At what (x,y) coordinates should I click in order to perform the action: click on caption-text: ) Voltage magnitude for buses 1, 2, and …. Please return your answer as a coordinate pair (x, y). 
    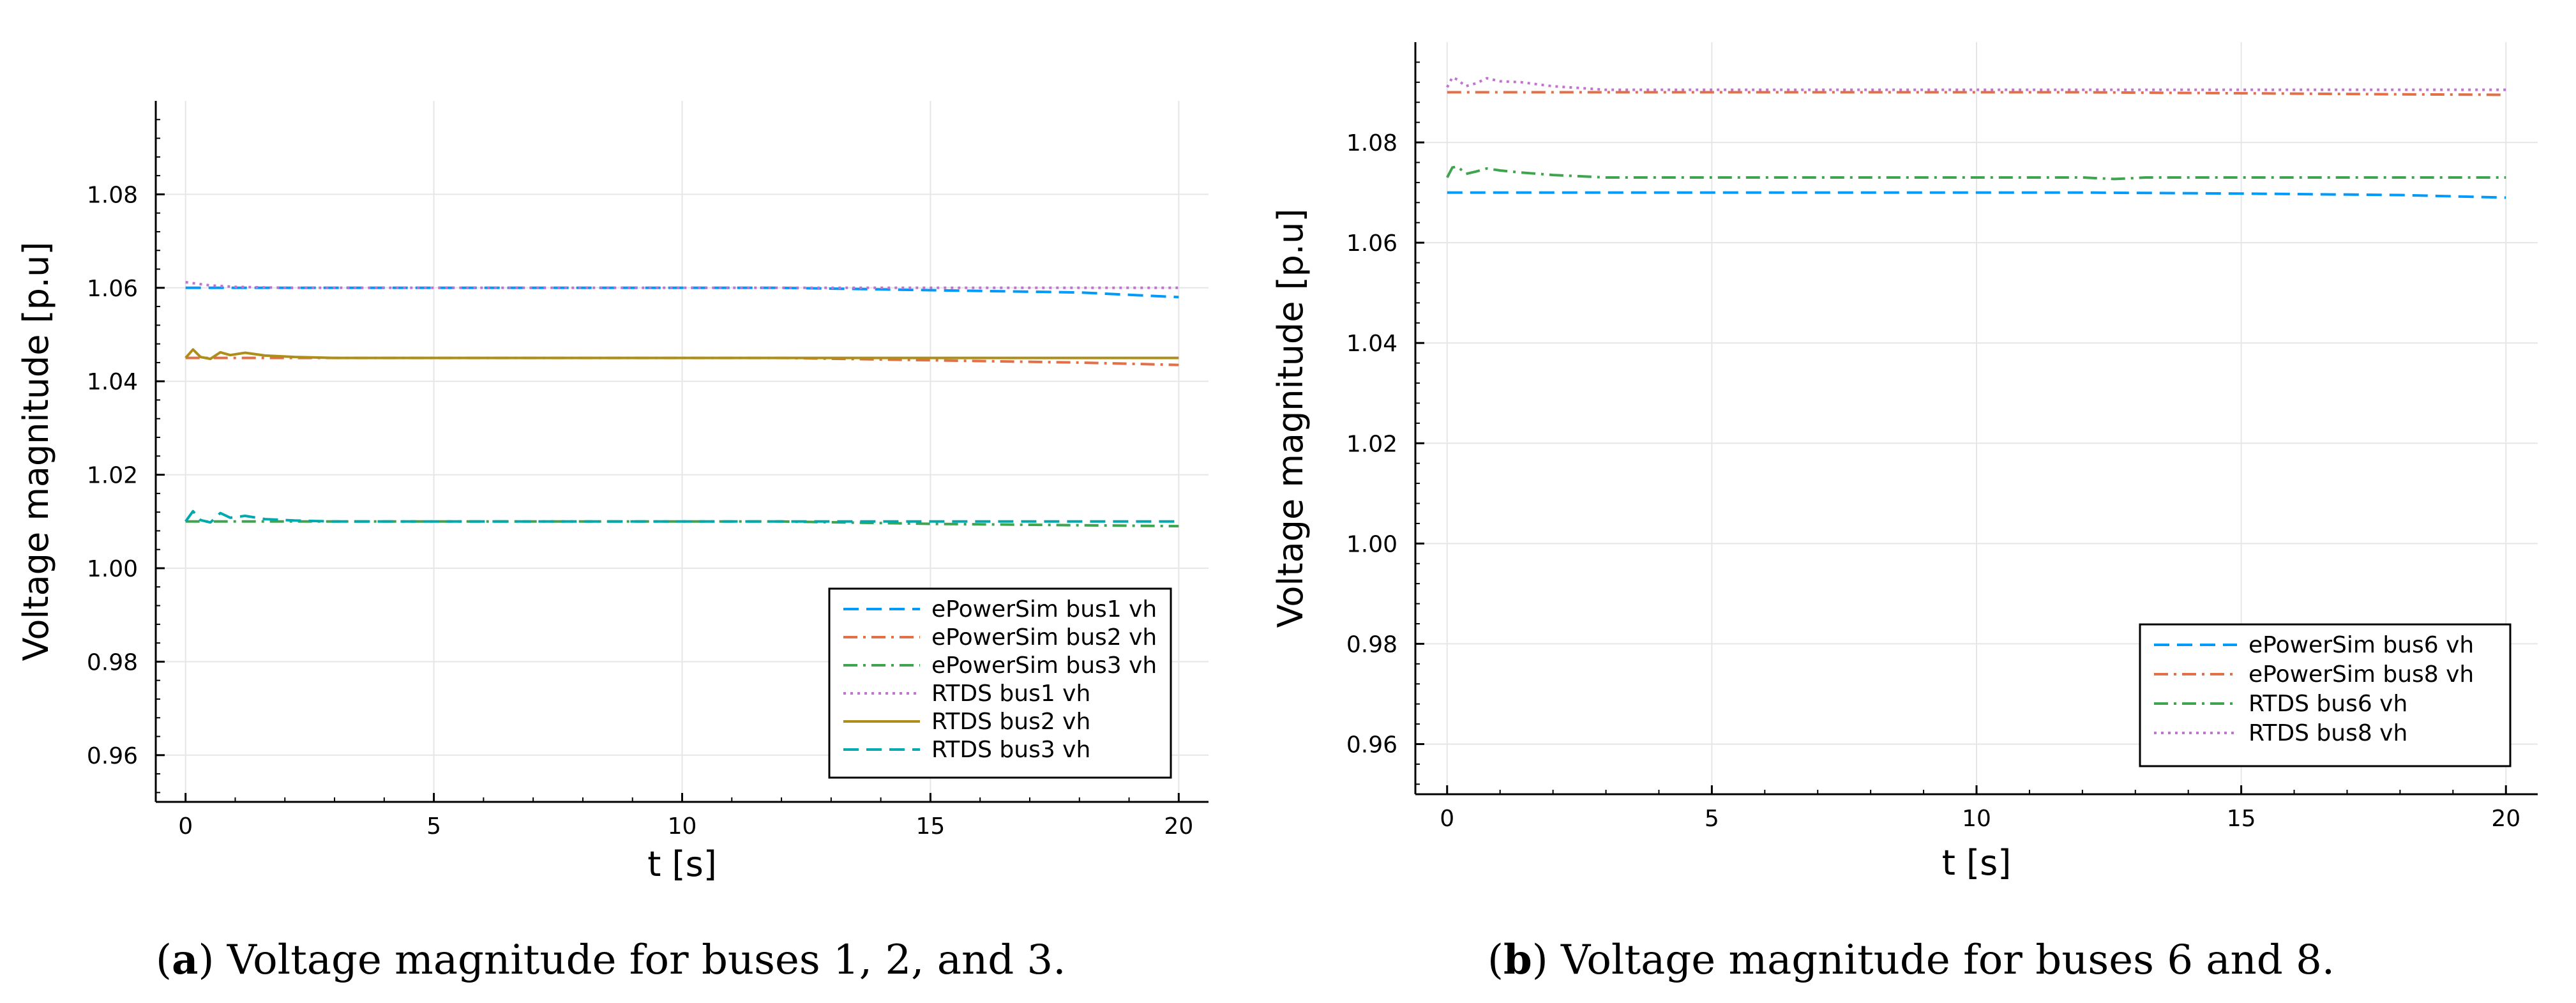
    Looking at the image, I should click on (632, 961).